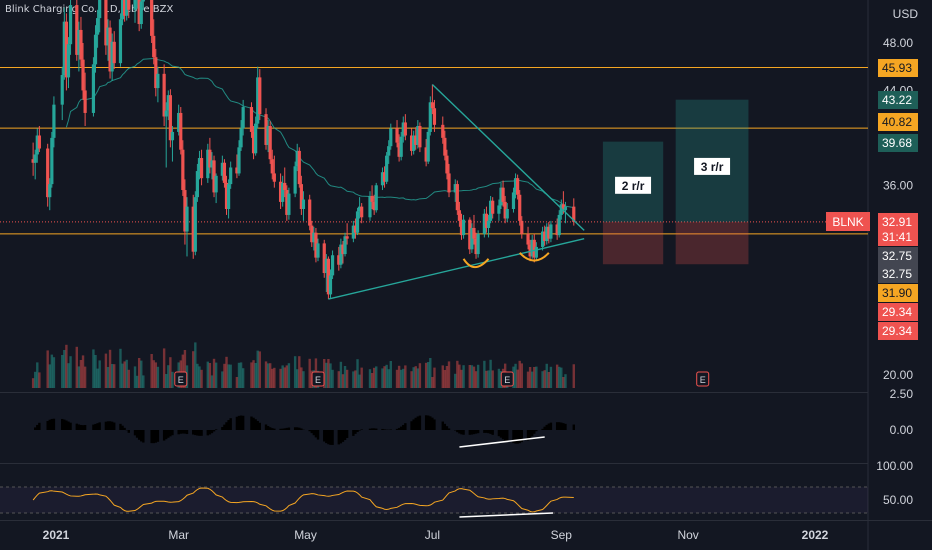 This screenshot has width=932, height=550. I want to click on time-tick: Jul, so click(432, 535).